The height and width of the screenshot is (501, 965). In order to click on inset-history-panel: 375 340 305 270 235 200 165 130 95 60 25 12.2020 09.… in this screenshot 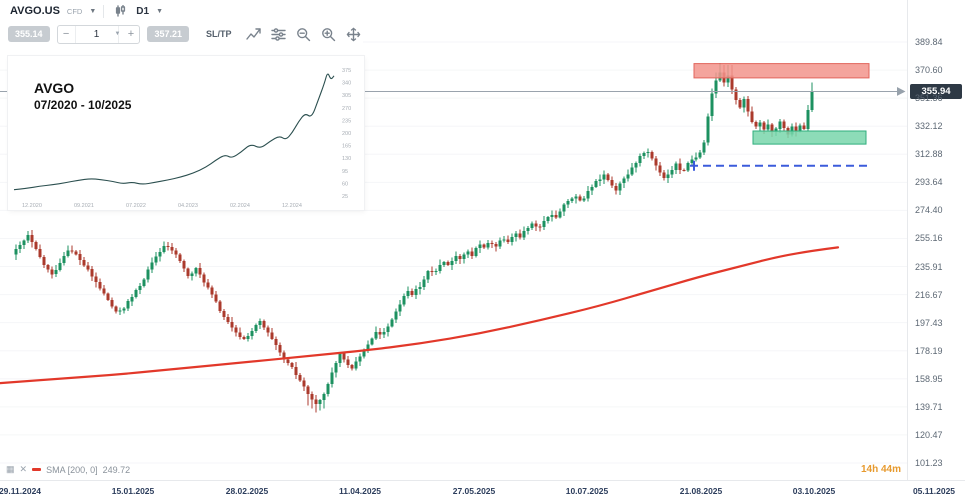, I will do `click(186, 133)`.